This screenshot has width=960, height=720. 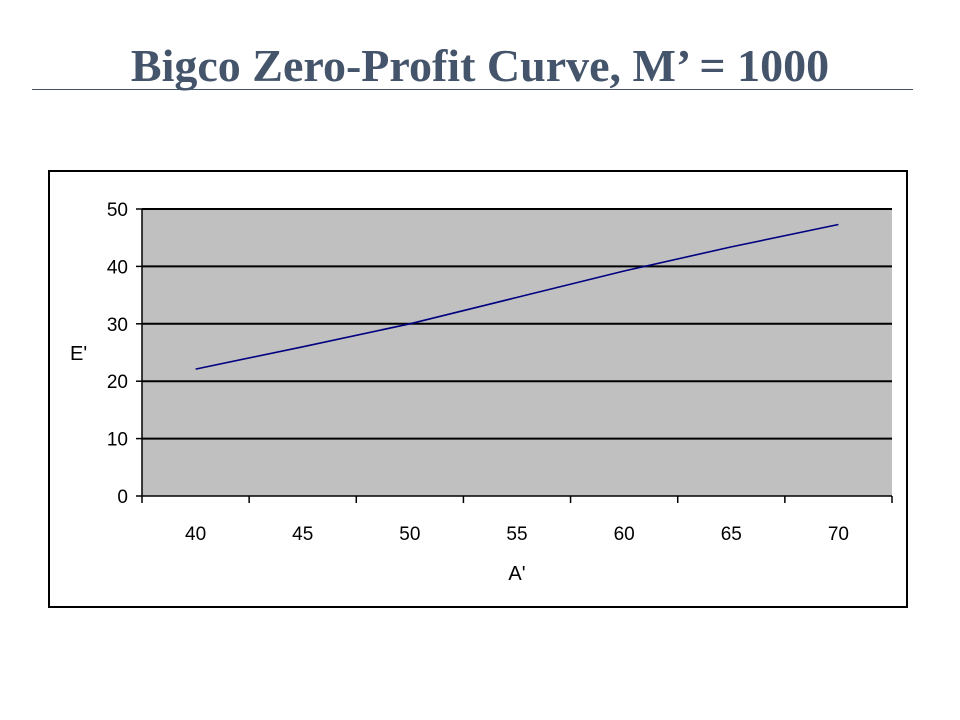 What do you see at coordinates (516, 574) in the screenshot?
I see `x-axis-title: A'` at bounding box center [516, 574].